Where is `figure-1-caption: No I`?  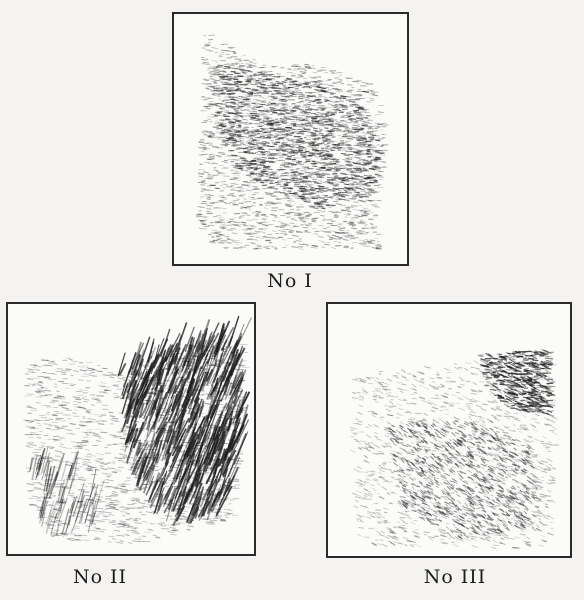
figure-1-caption: No I is located at coordinates (290, 281).